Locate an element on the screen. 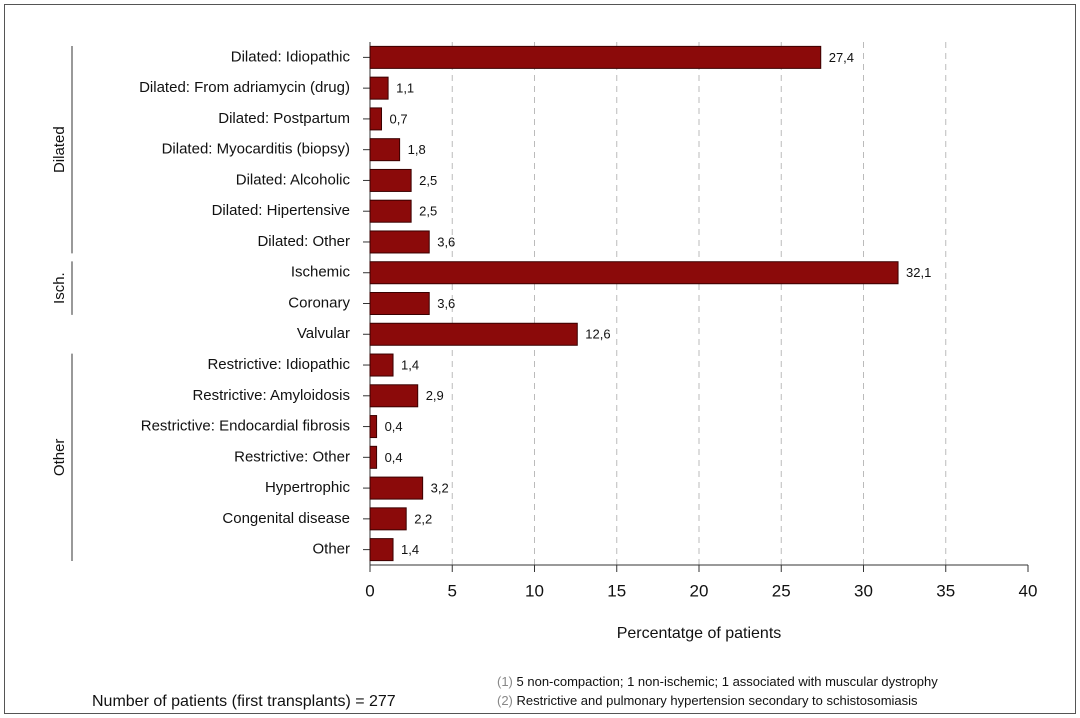 This screenshot has width=1080, height=718. value-label: 1,1 is located at coordinates (405, 88).